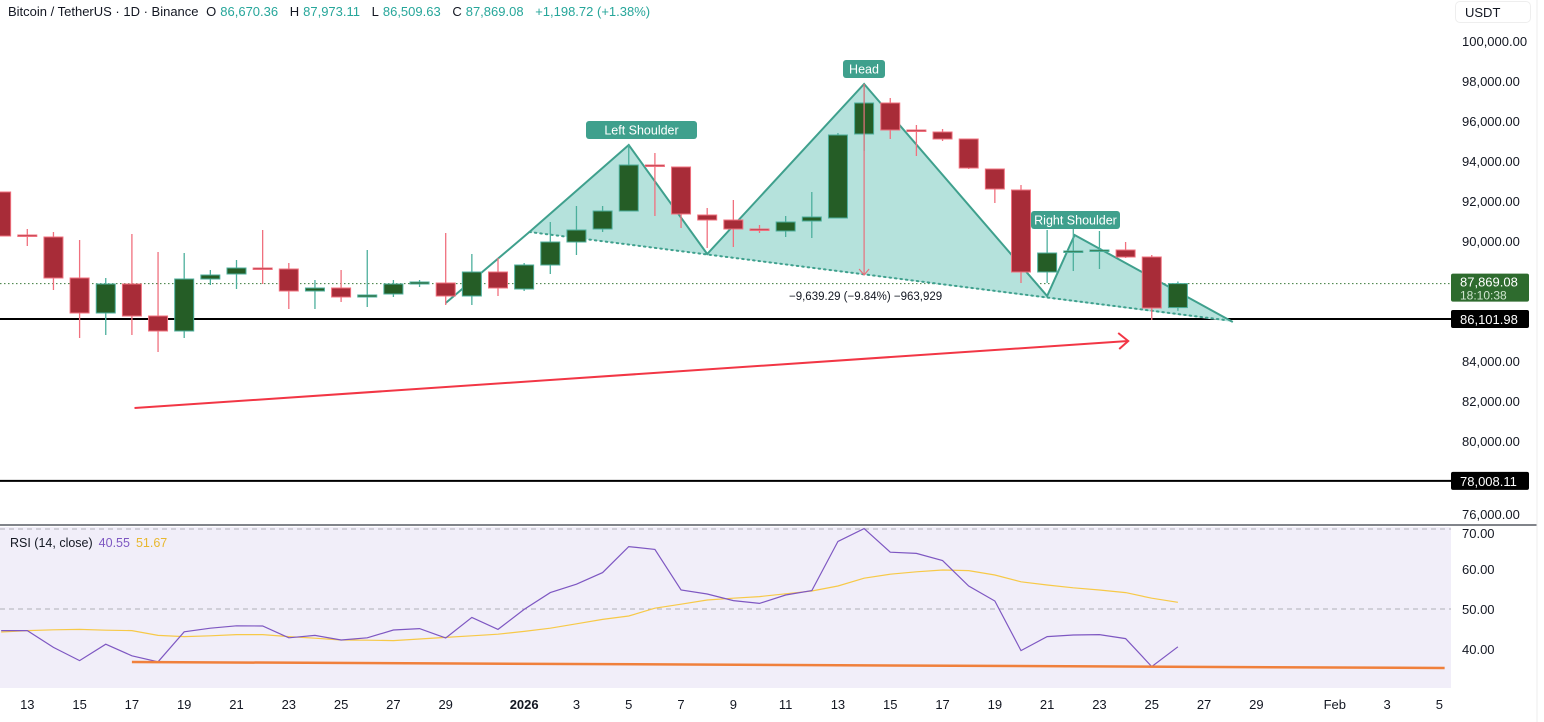 The image size is (1544, 722). I want to click on symbol-title: Bitcoin / TetherUS · 1D · Binance, so click(103, 11).